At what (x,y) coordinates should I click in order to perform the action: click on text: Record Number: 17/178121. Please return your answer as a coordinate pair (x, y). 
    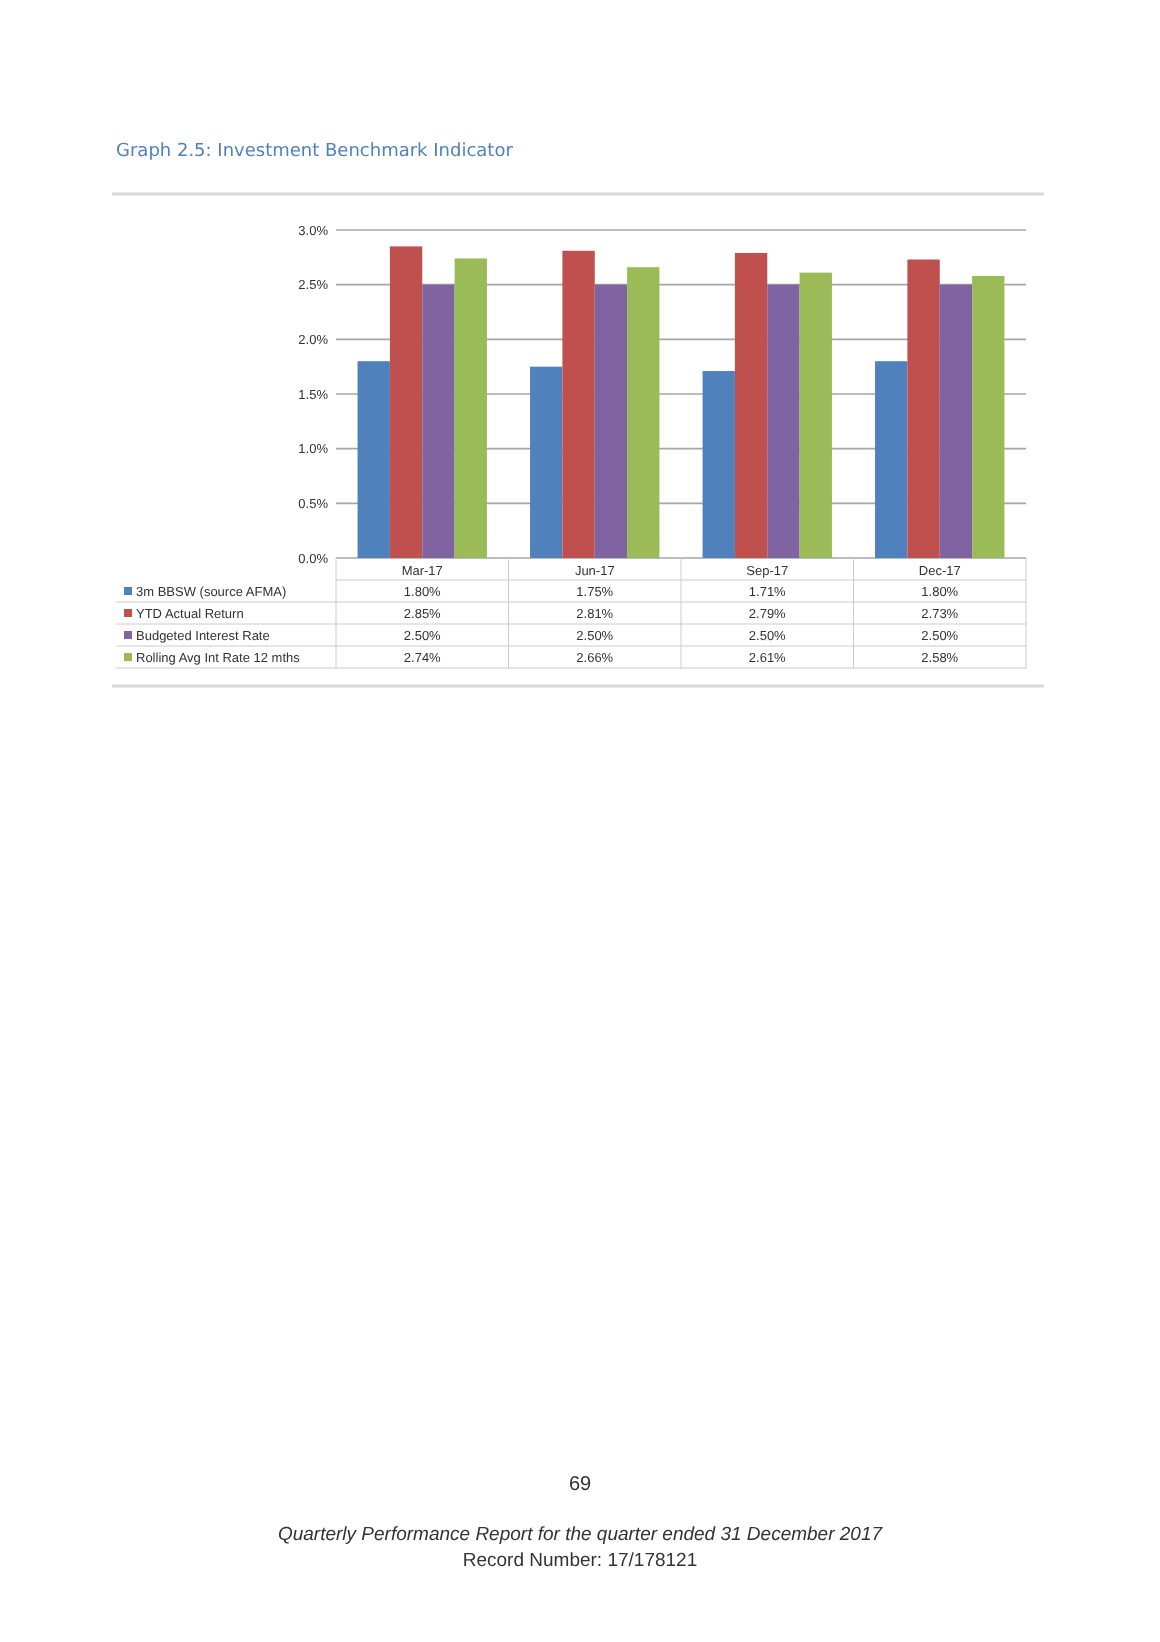
    Looking at the image, I should click on (580, 1561).